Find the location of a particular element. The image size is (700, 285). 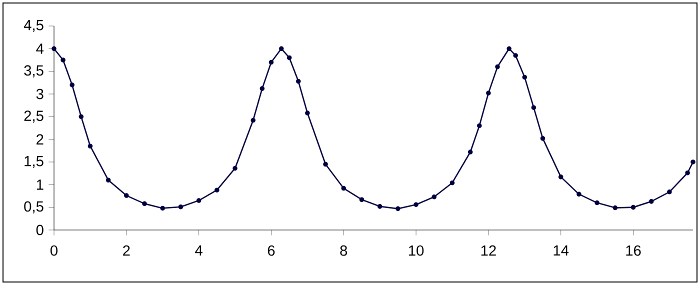

y-tick-label: 4,5 is located at coordinates (34, 26).